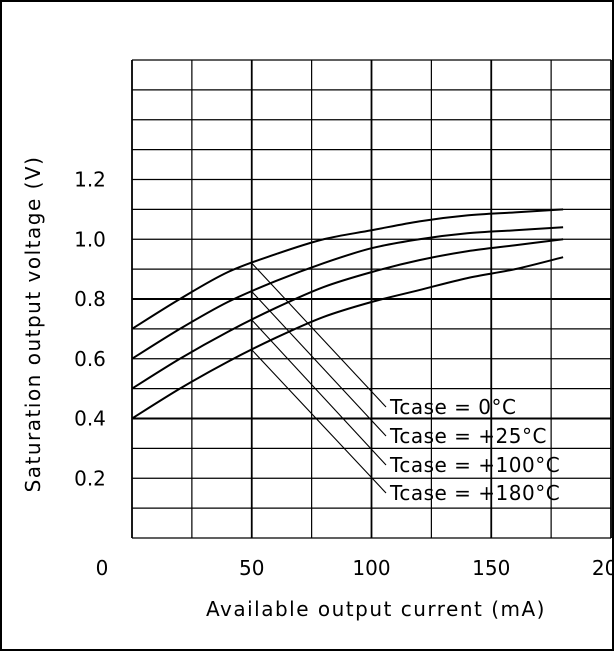 This screenshot has width=614, height=653. What do you see at coordinates (90, 239) in the screenshot?
I see `y-tick-label: 1.0` at bounding box center [90, 239].